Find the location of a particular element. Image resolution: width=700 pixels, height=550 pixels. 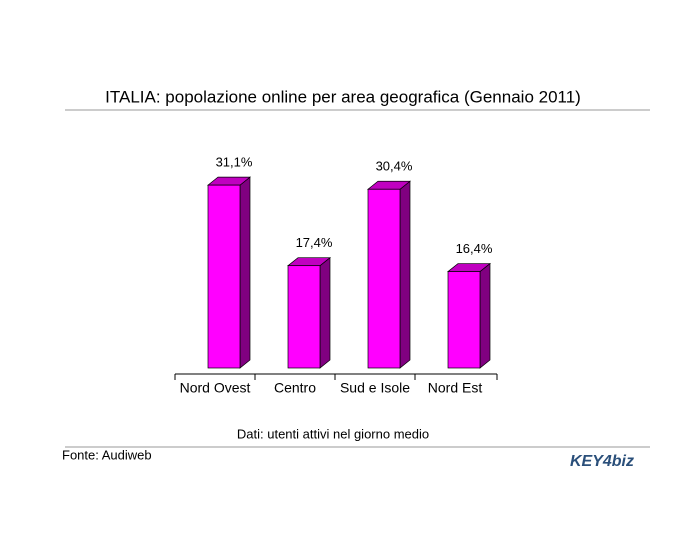

logo: KEY4biz is located at coordinates (602, 461).